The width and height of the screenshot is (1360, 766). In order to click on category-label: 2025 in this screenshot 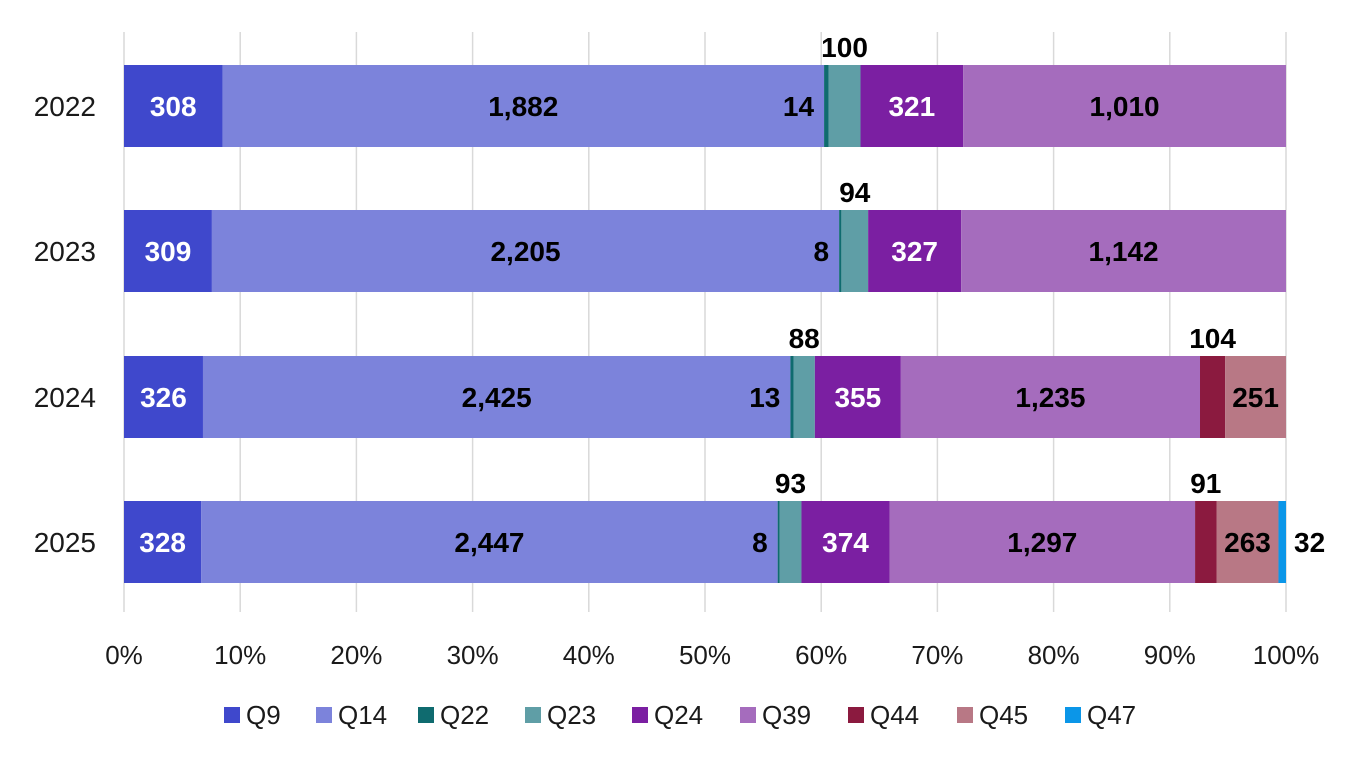, I will do `click(65, 542)`.